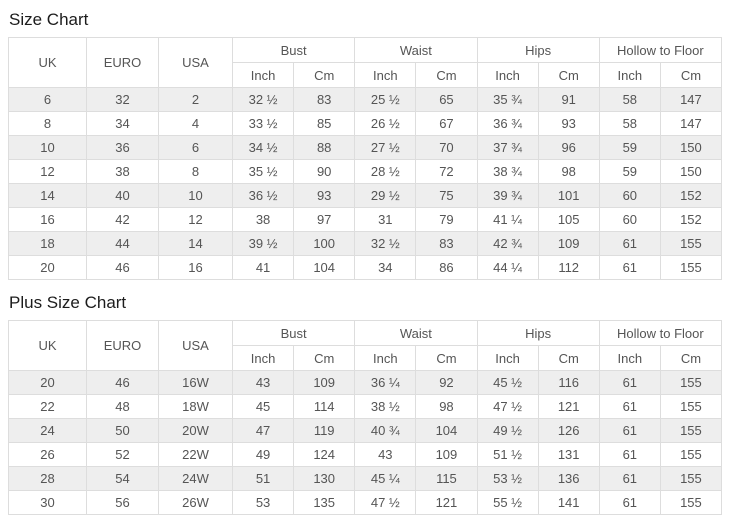  I want to click on table-cell: 131, so click(568, 454).